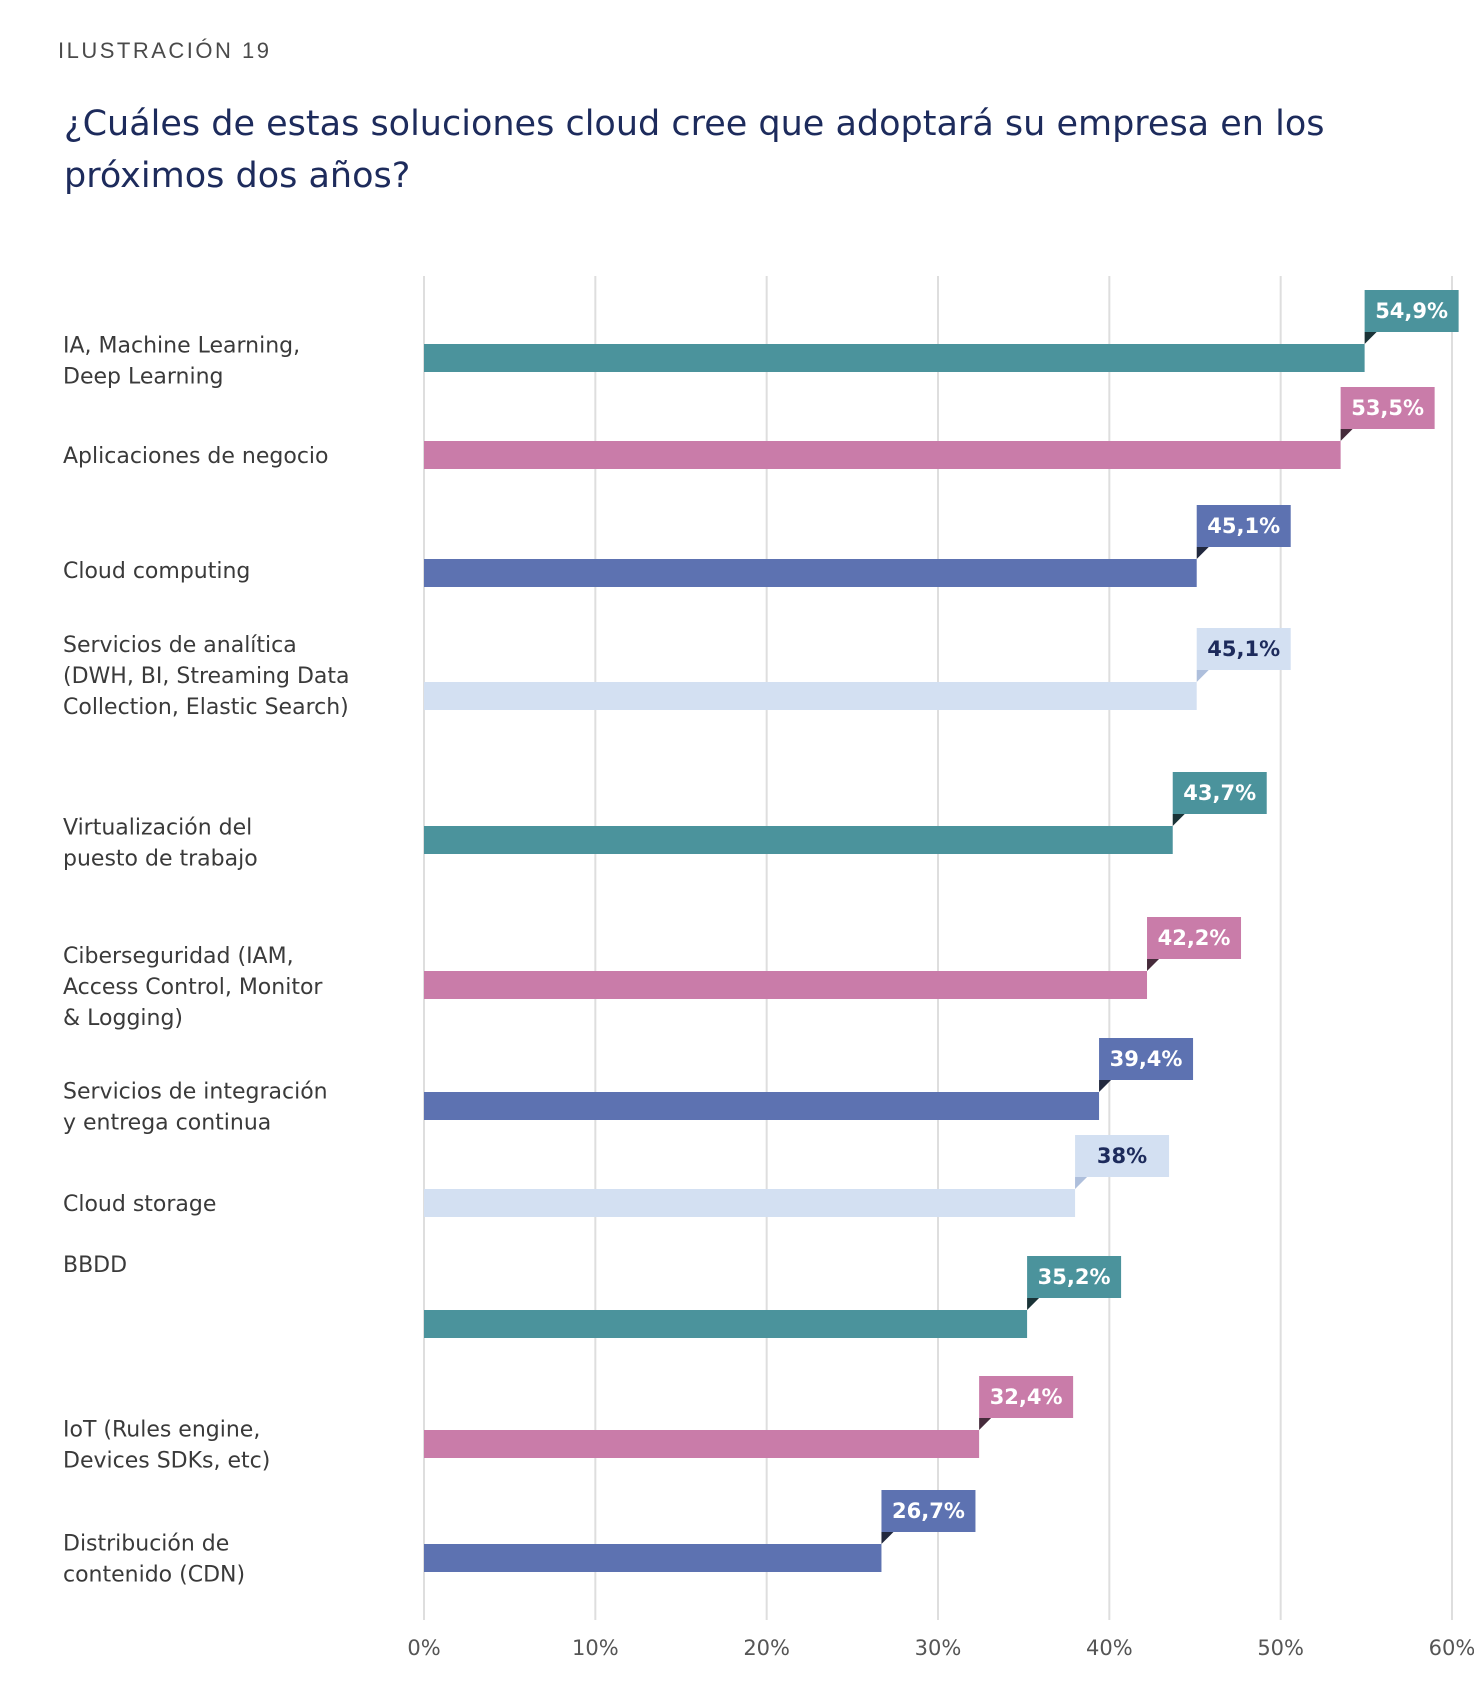  Describe the element at coordinates (938, 1648) in the screenshot. I see `x-tick-label: 30%` at that location.